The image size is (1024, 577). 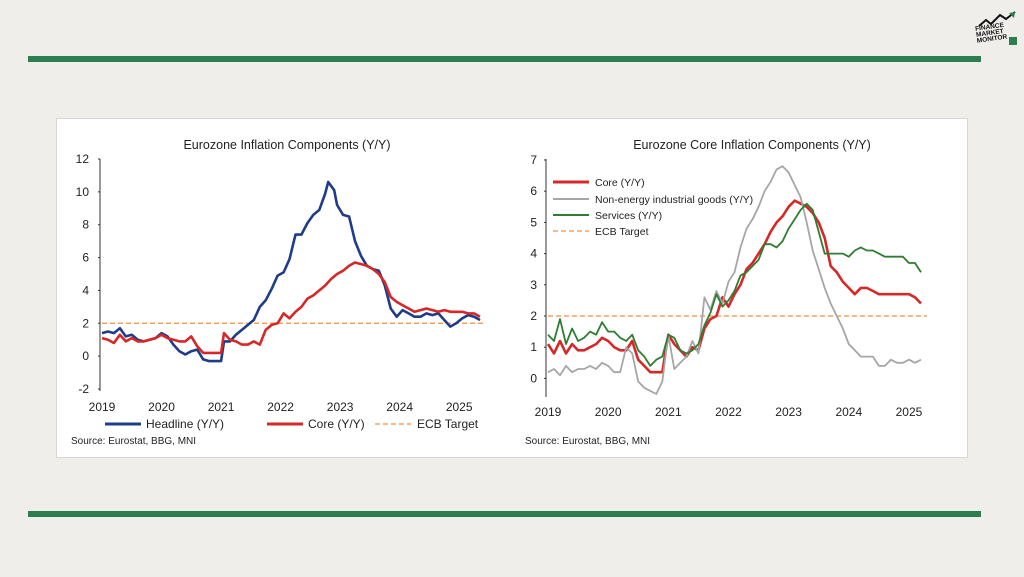 What do you see at coordinates (533, 222) in the screenshot?
I see `y-tick-label: 5` at bounding box center [533, 222].